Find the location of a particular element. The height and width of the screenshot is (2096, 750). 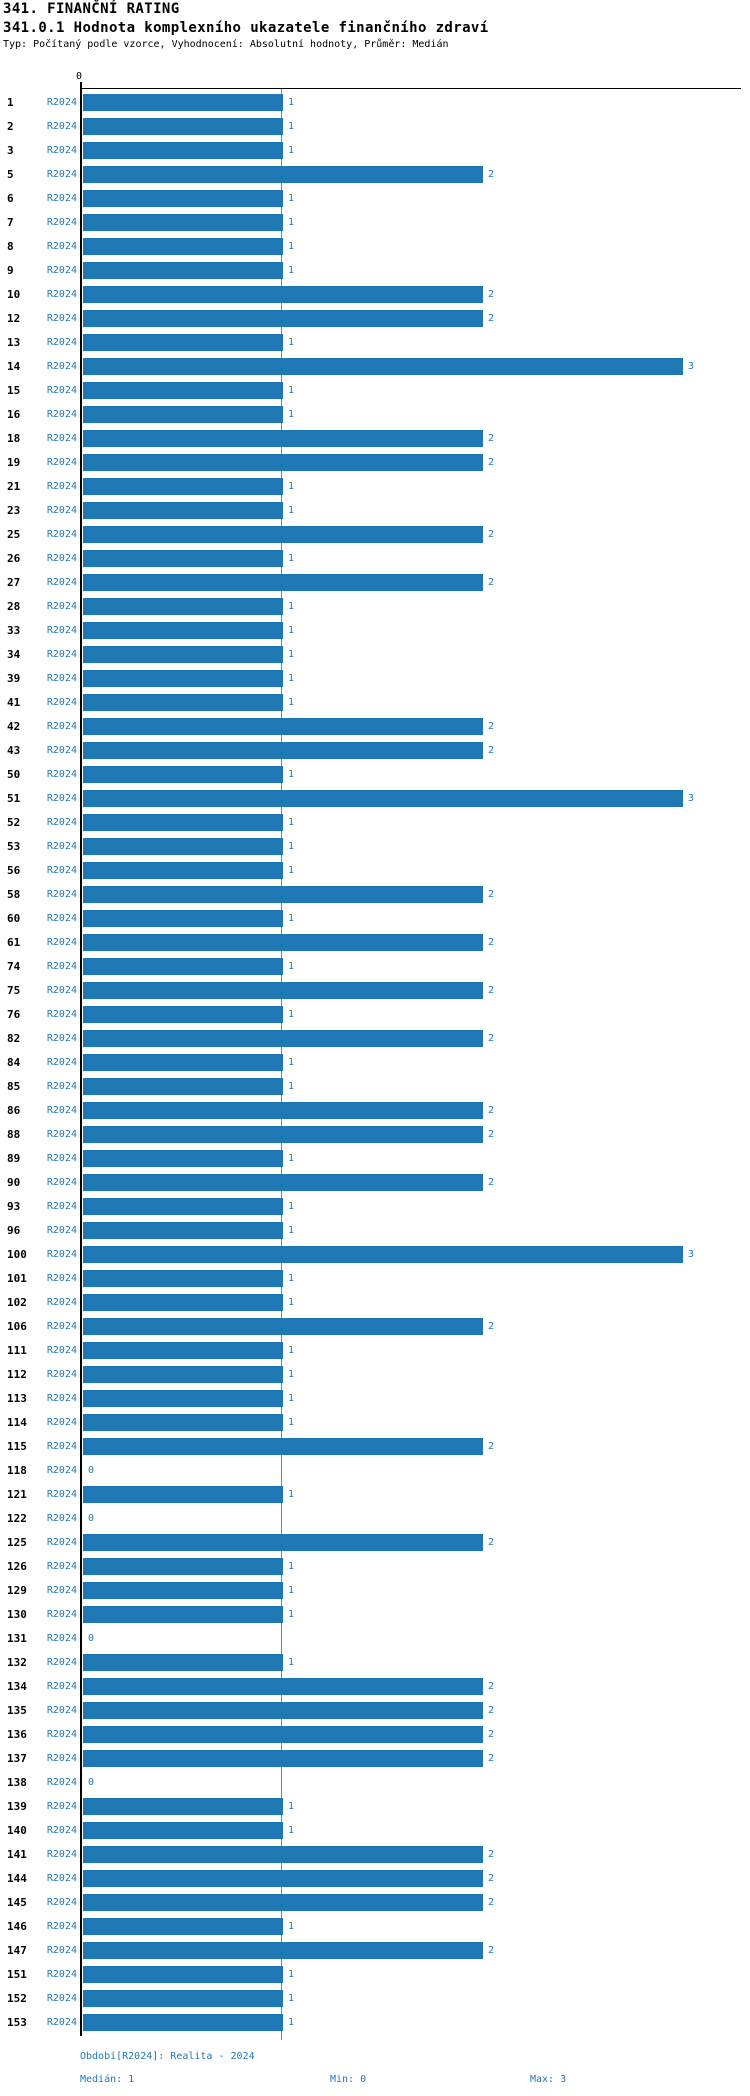

y-axis-line is located at coordinates (81, 1062).